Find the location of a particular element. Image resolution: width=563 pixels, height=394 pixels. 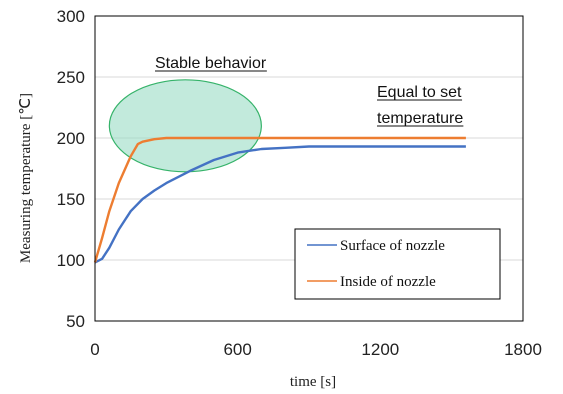

annotation-underlines is located at coordinates (309, 98).